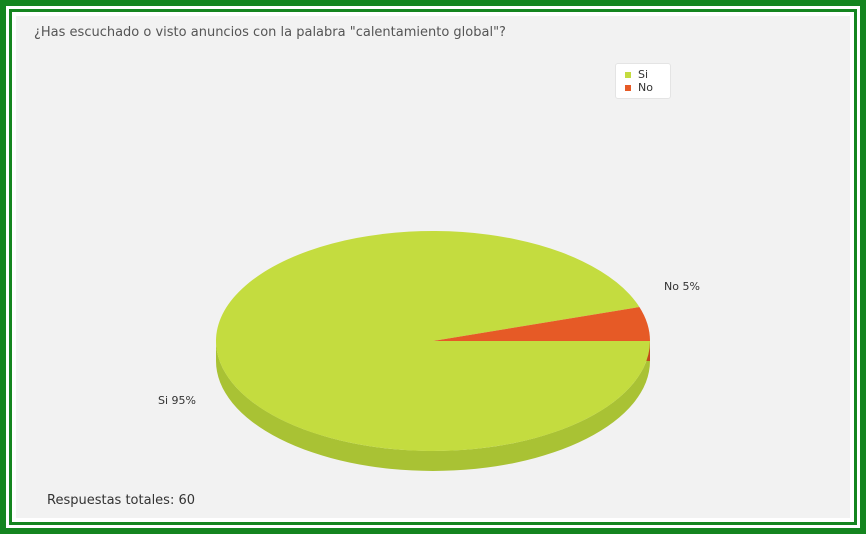  Describe the element at coordinates (121, 500) in the screenshot. I see `total-responses: Respuestas totales: 60` at that location.